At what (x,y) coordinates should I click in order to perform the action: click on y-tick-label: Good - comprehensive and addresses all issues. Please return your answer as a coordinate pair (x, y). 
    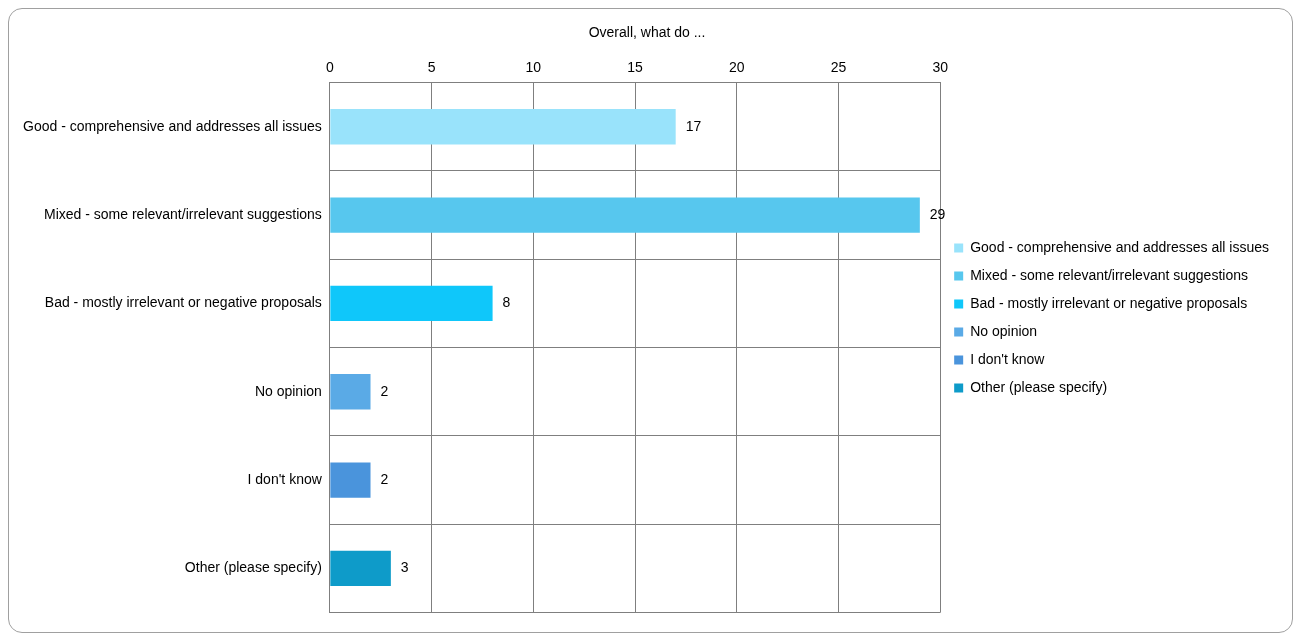
    Looking at the image, I should click on (172, 125).